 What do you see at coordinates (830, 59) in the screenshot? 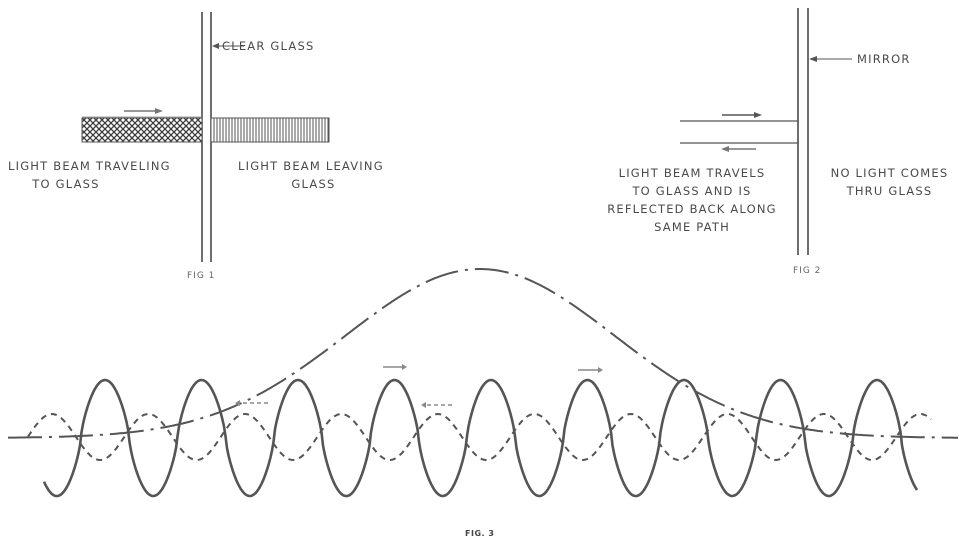
I see `fig2-mirror-pointer` at bounding box center [830, 59].